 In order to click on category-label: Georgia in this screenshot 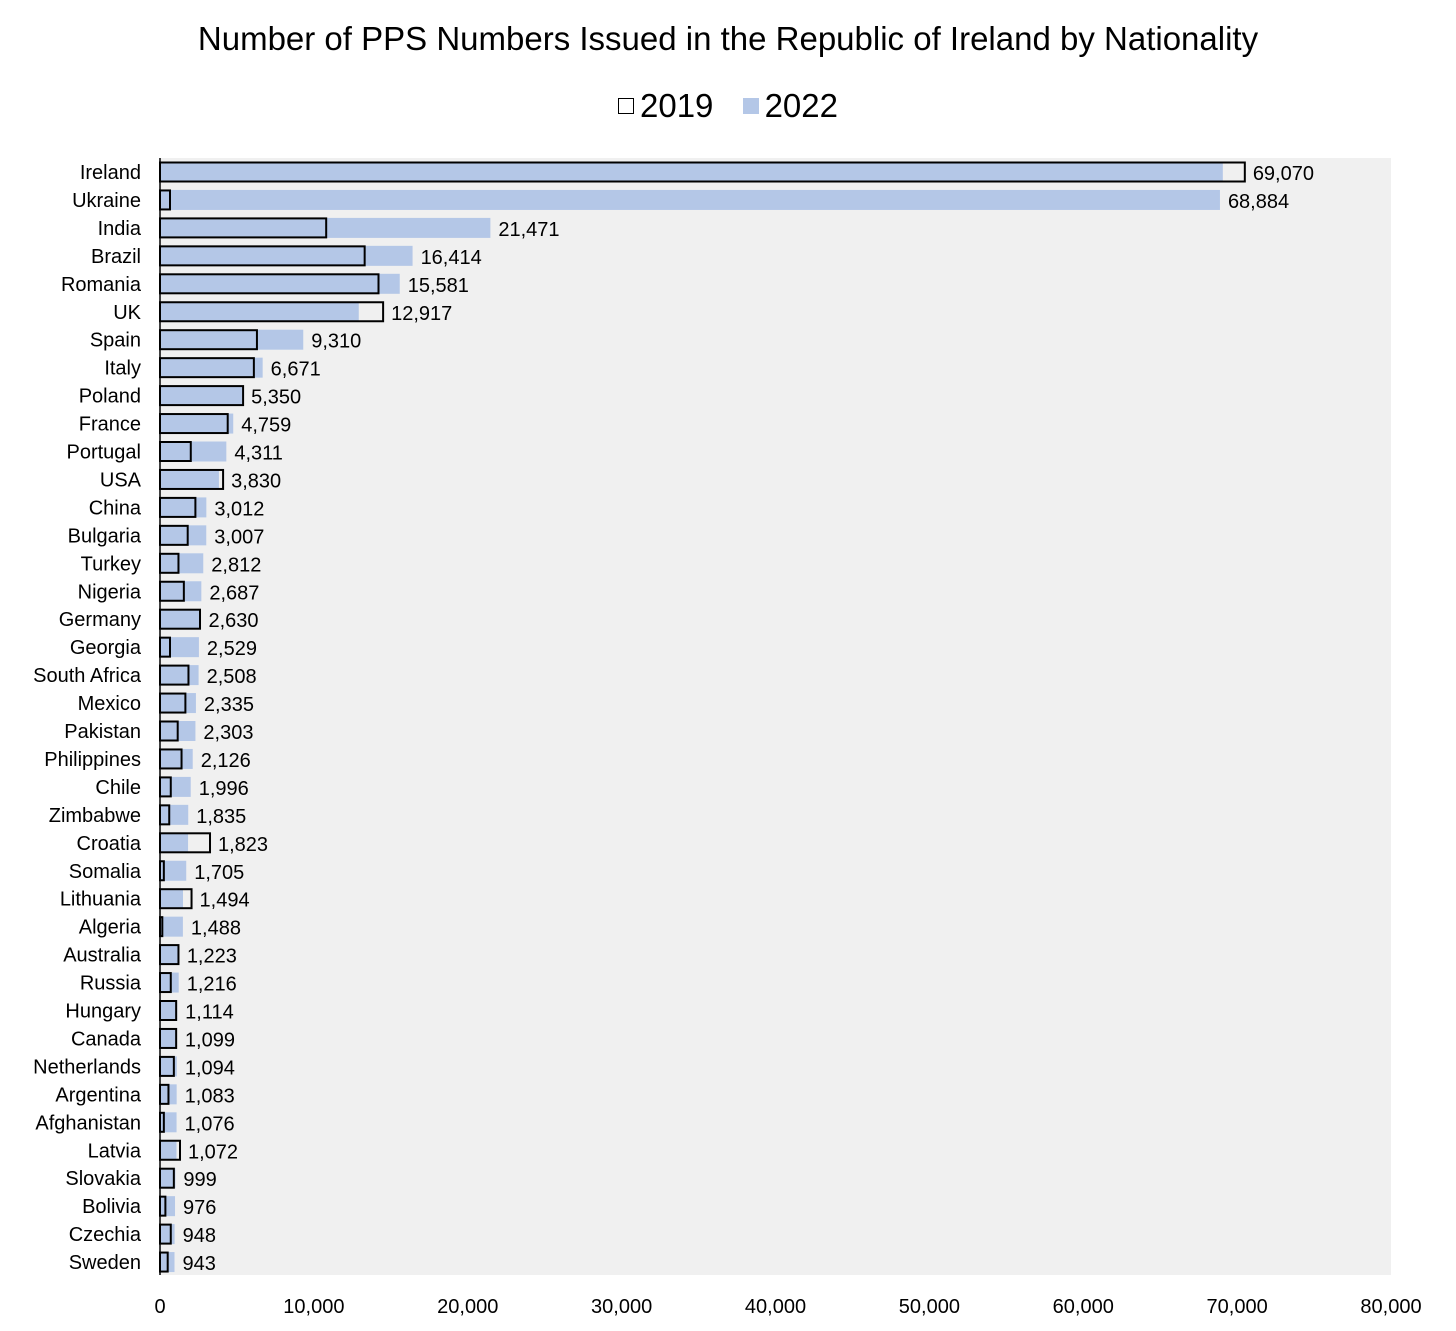, I will do `click(106, 648)`.